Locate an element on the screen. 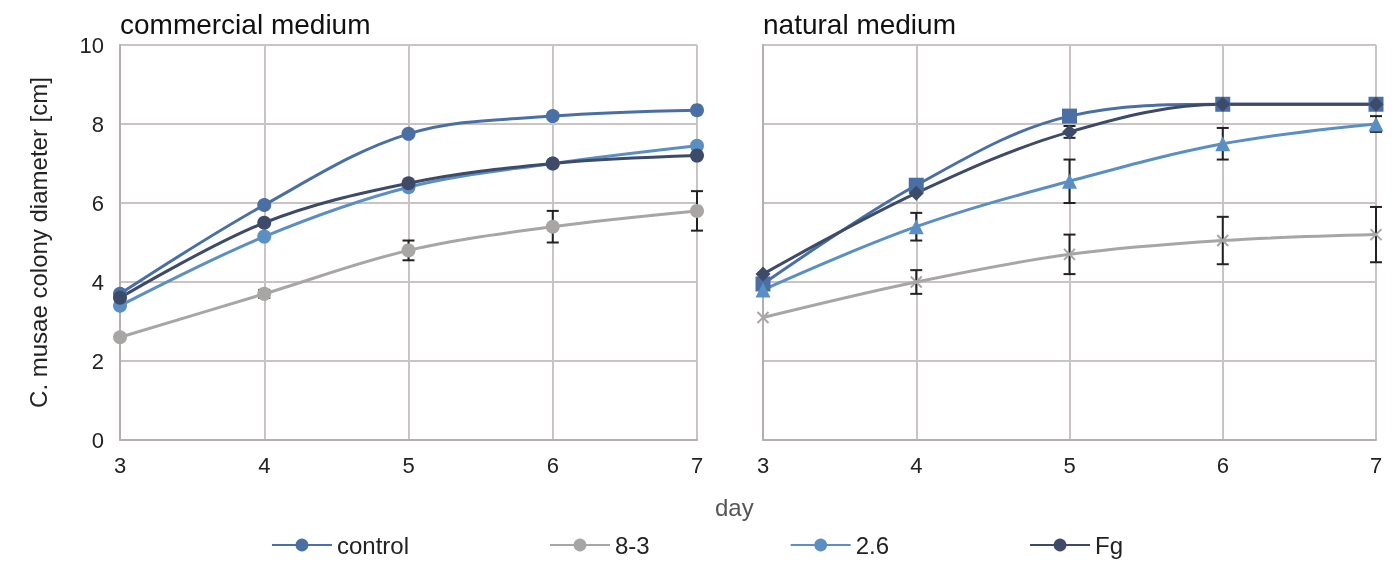 The width and height of the screenshot is (1394, 564). y-tick-label: 2 is located at coordinates (97, 361).